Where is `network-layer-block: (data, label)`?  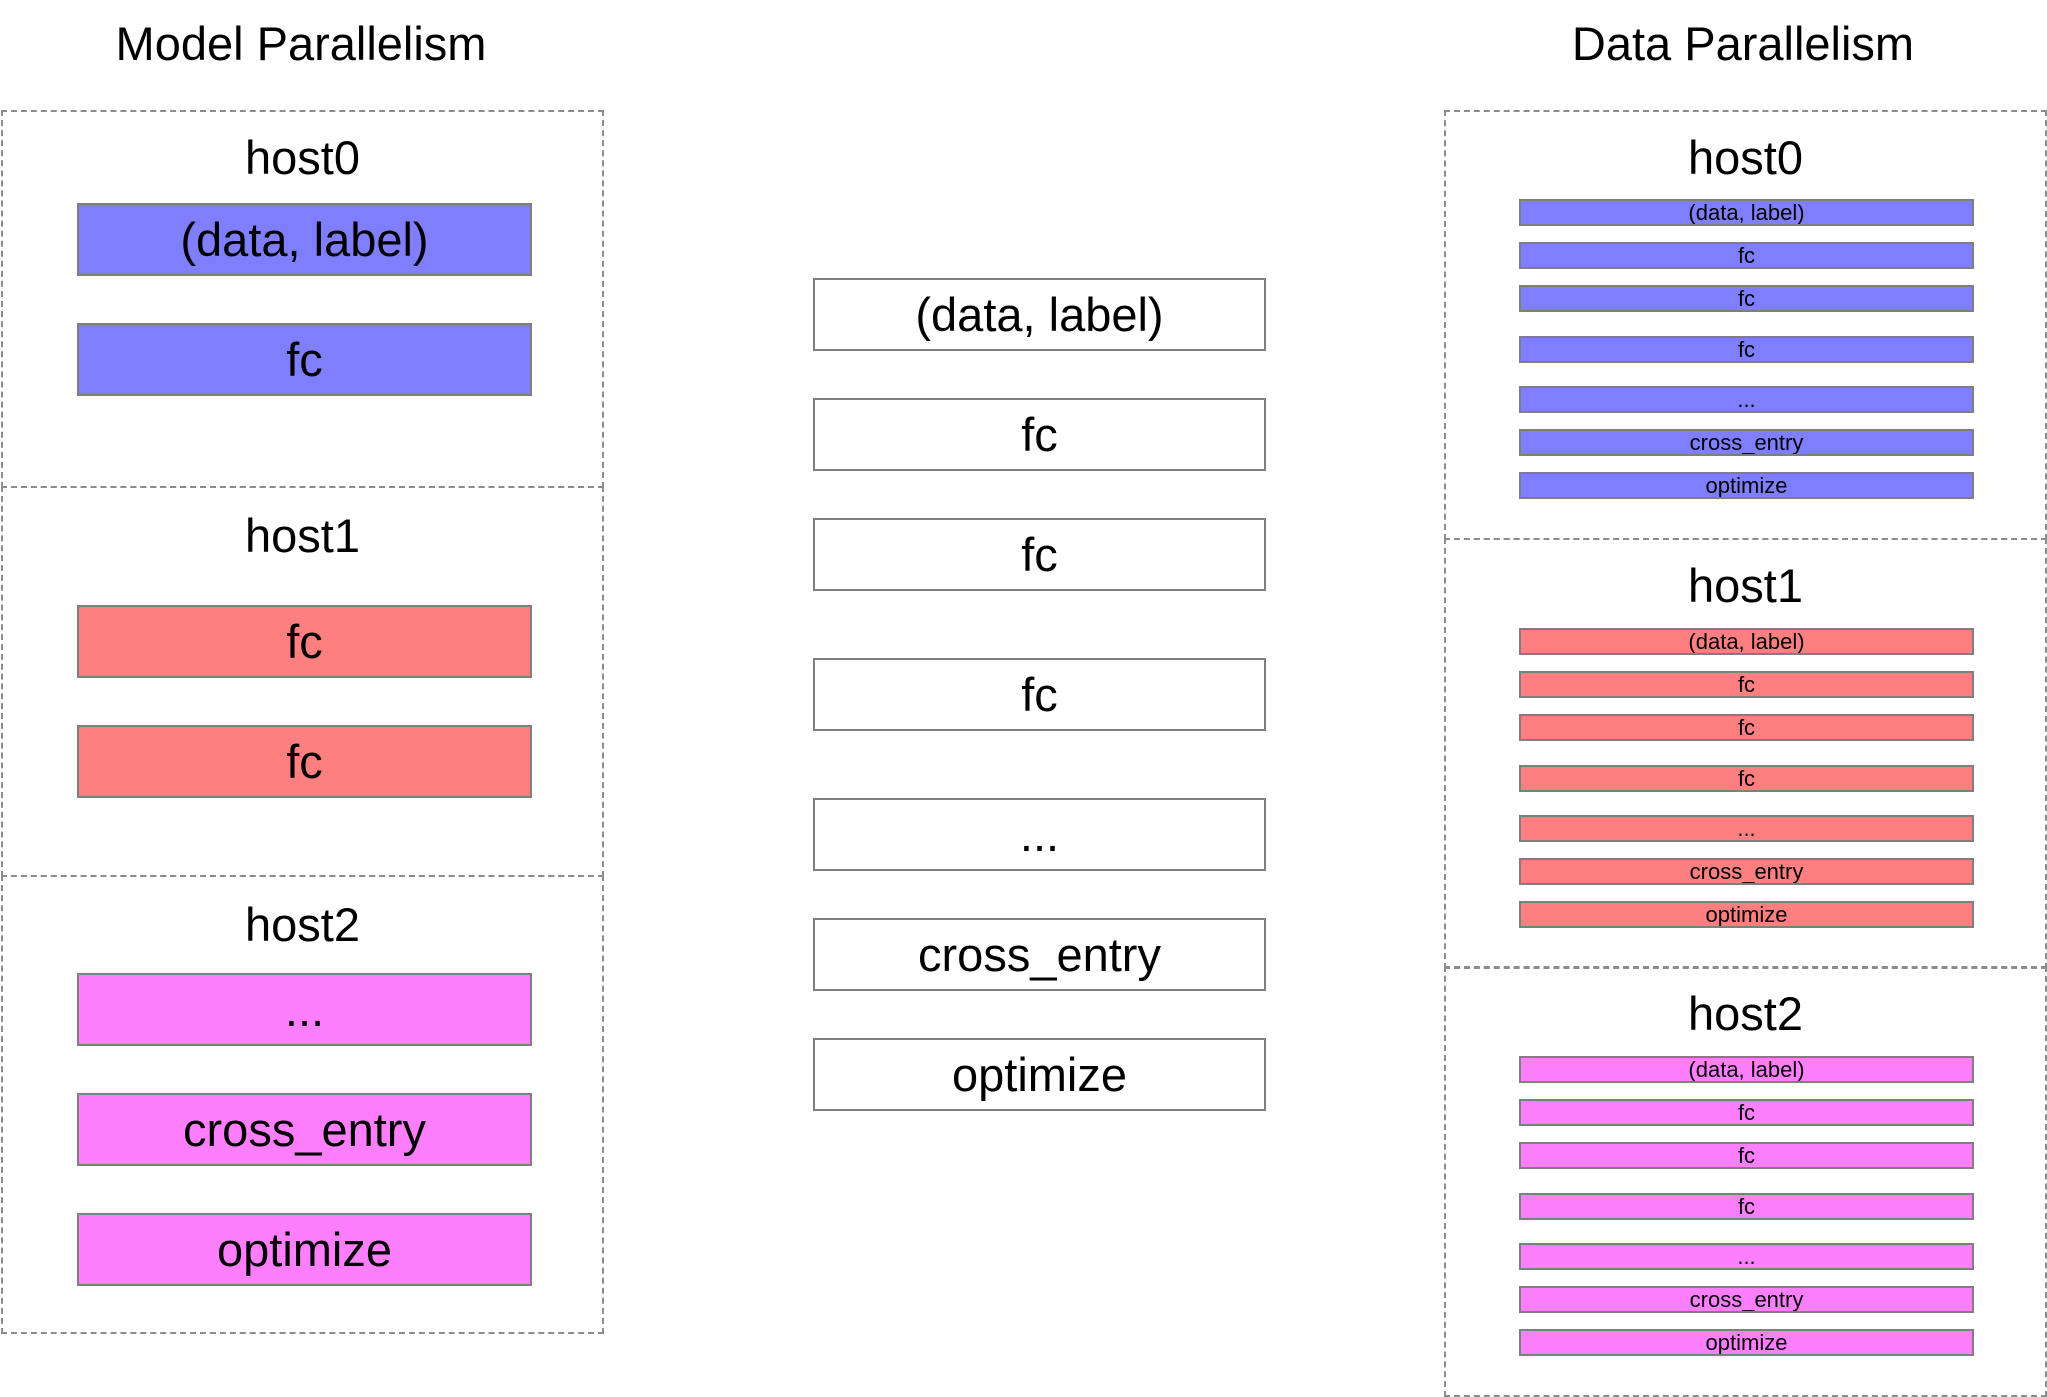 network-layer-block: (data, label) is located at coordinates (1039, 314).